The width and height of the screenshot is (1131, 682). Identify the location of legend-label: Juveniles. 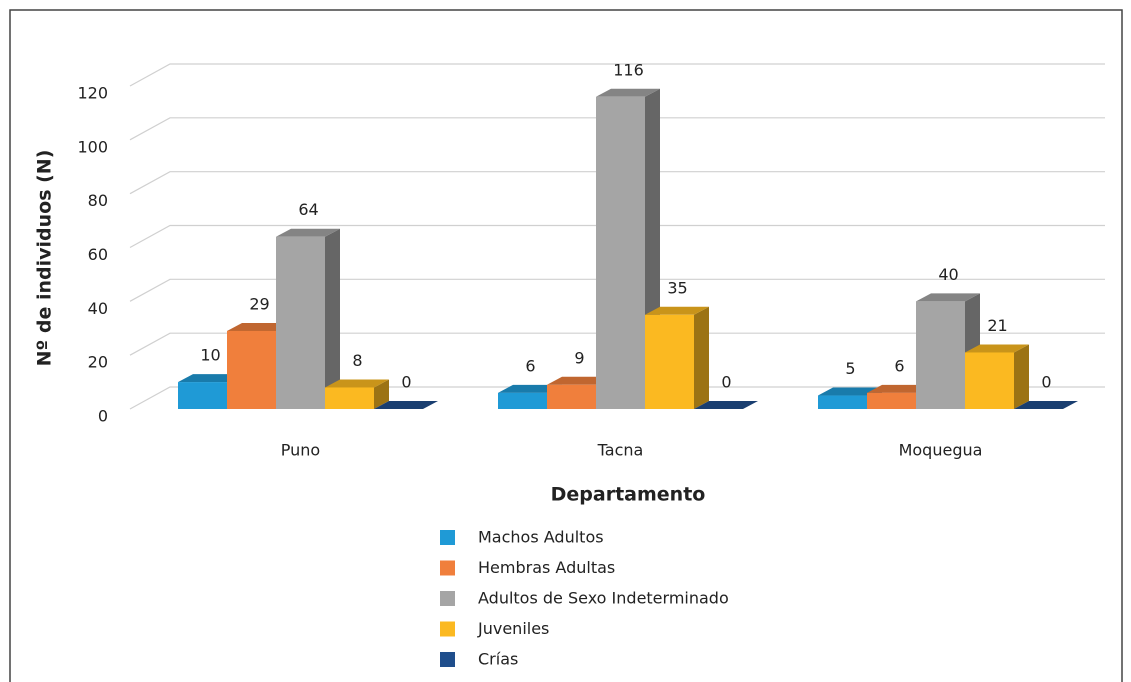
(513, 628).